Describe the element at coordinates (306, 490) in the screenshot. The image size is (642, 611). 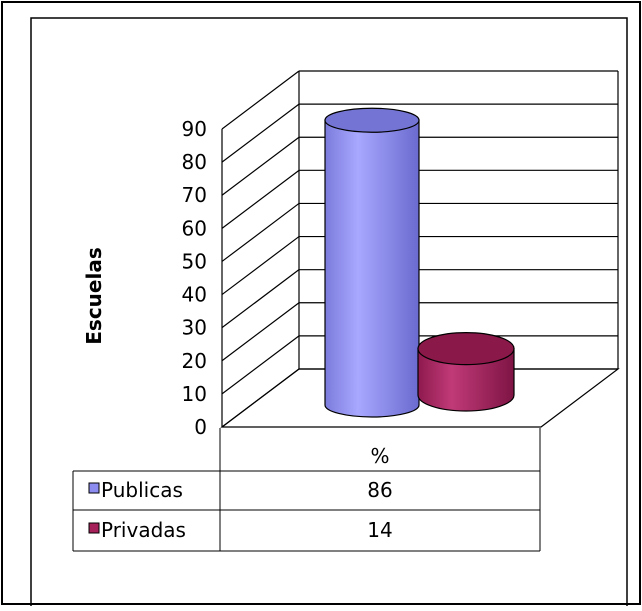
I see `data-table: % Publicas 86 Privadas 14` at that location.